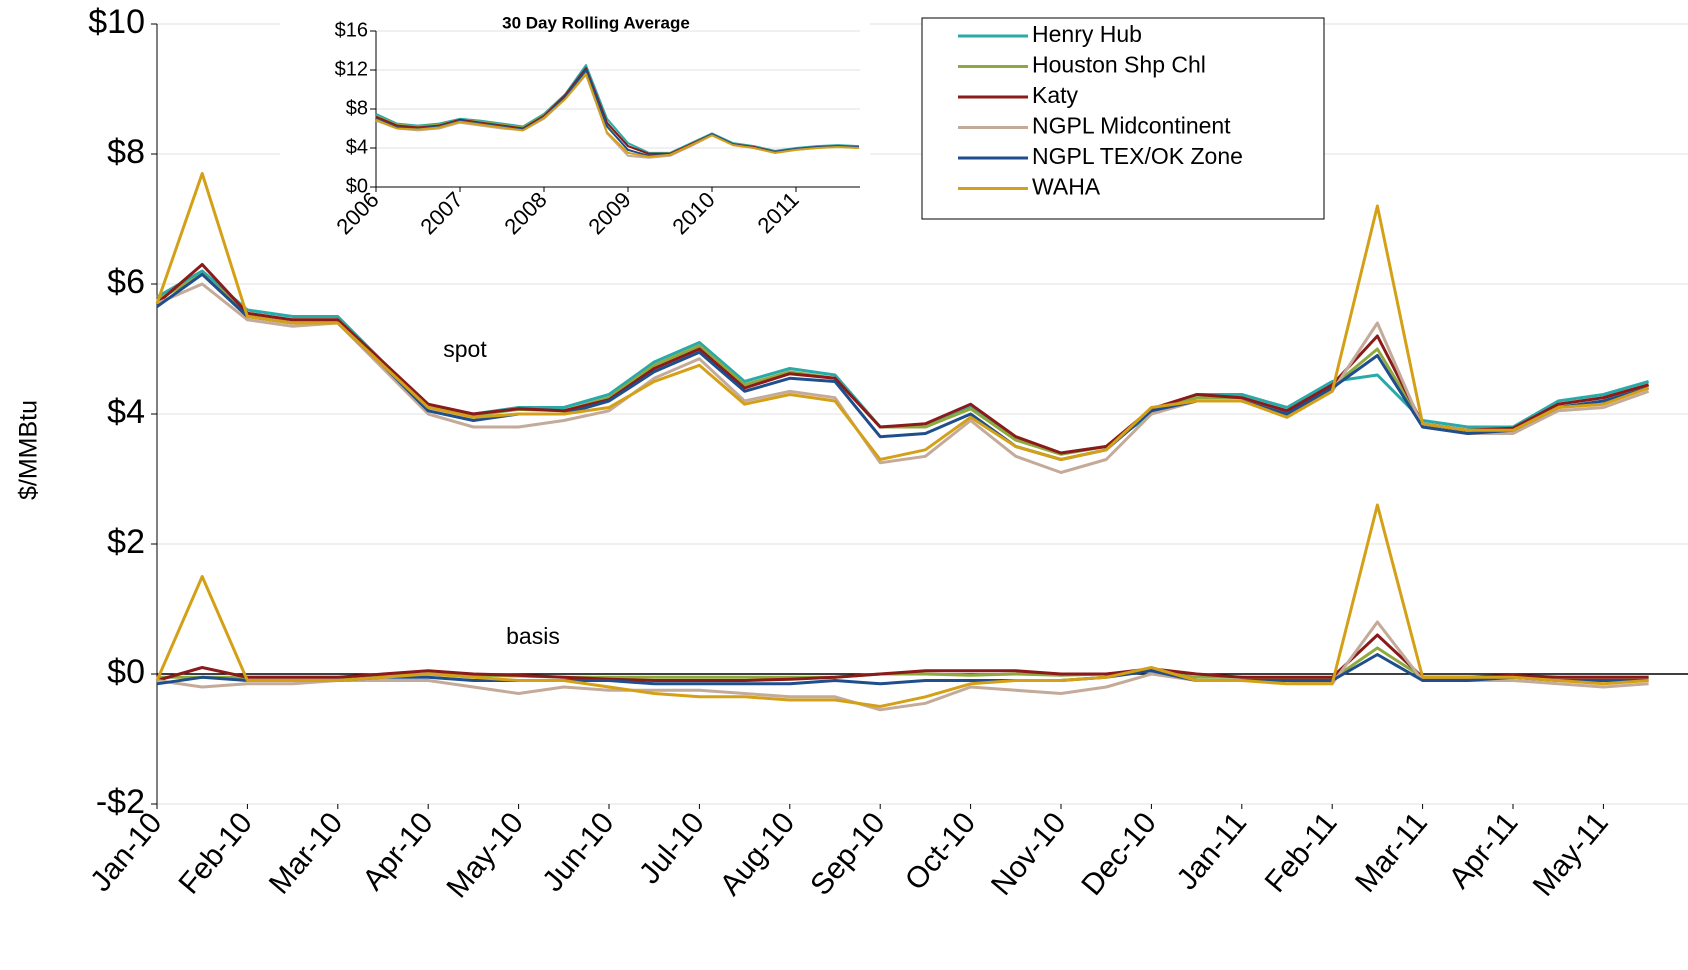  What do you see at coordinates (465, 349) in the screenshot?
I see `annotation: spot` at bounding box center [465, 349].